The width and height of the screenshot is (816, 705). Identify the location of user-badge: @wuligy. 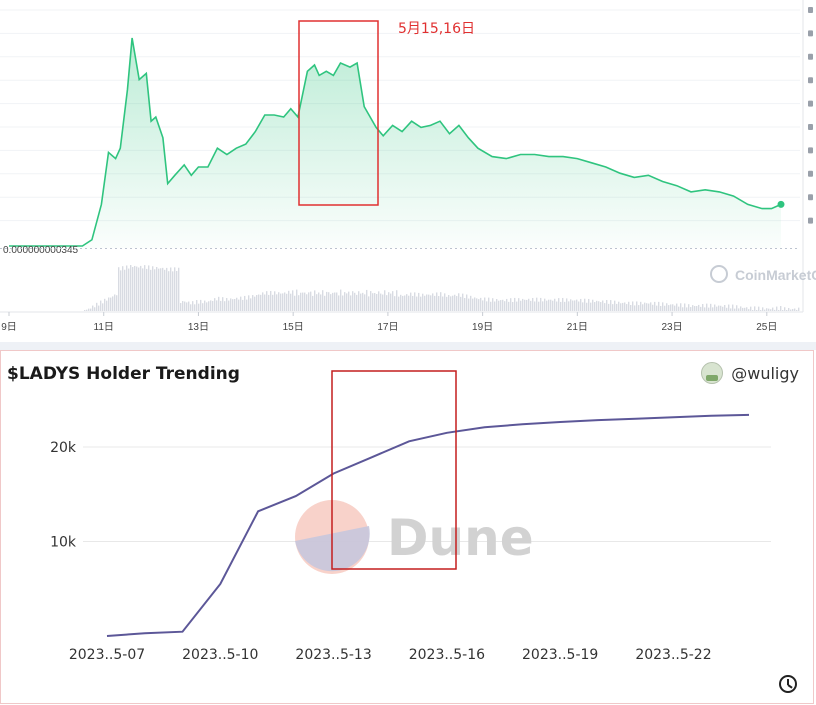
(750, 373).